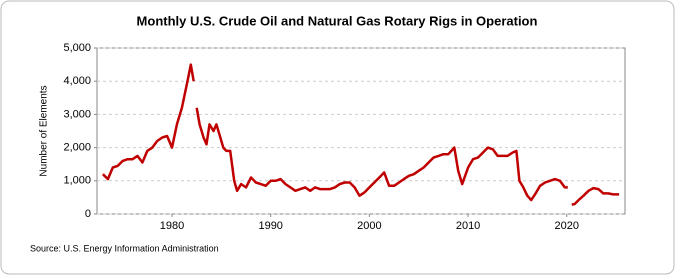 The height and width of the screenshot is (280, 675). I want to click on y-tick-label: 1,000, so click(77, 181).